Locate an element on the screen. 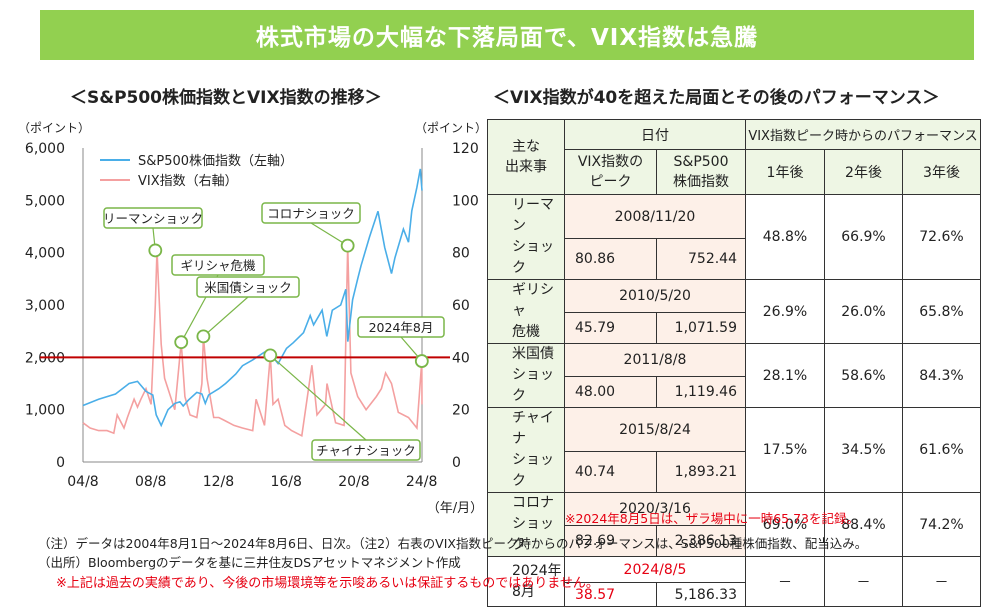  header-sp500: S&P500 株価指数 is located at coordinates (701, 172).